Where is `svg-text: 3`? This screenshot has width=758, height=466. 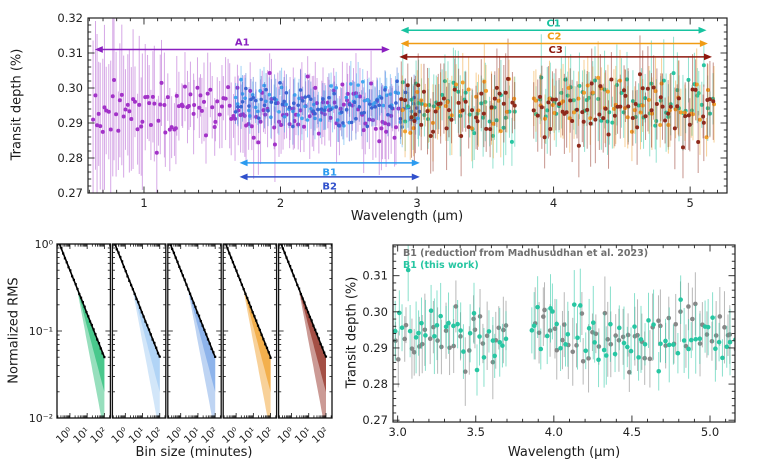
svg-text: 3 is located at coordinates (416, 203).